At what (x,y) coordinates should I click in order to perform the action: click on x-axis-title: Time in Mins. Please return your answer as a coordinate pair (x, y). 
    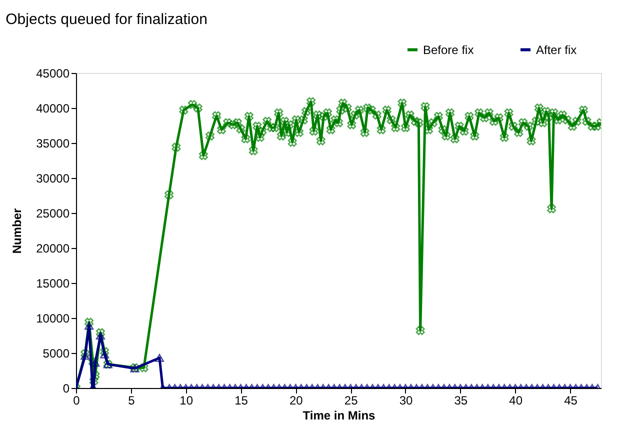
    Looking at the image, I should click on (339, 415).